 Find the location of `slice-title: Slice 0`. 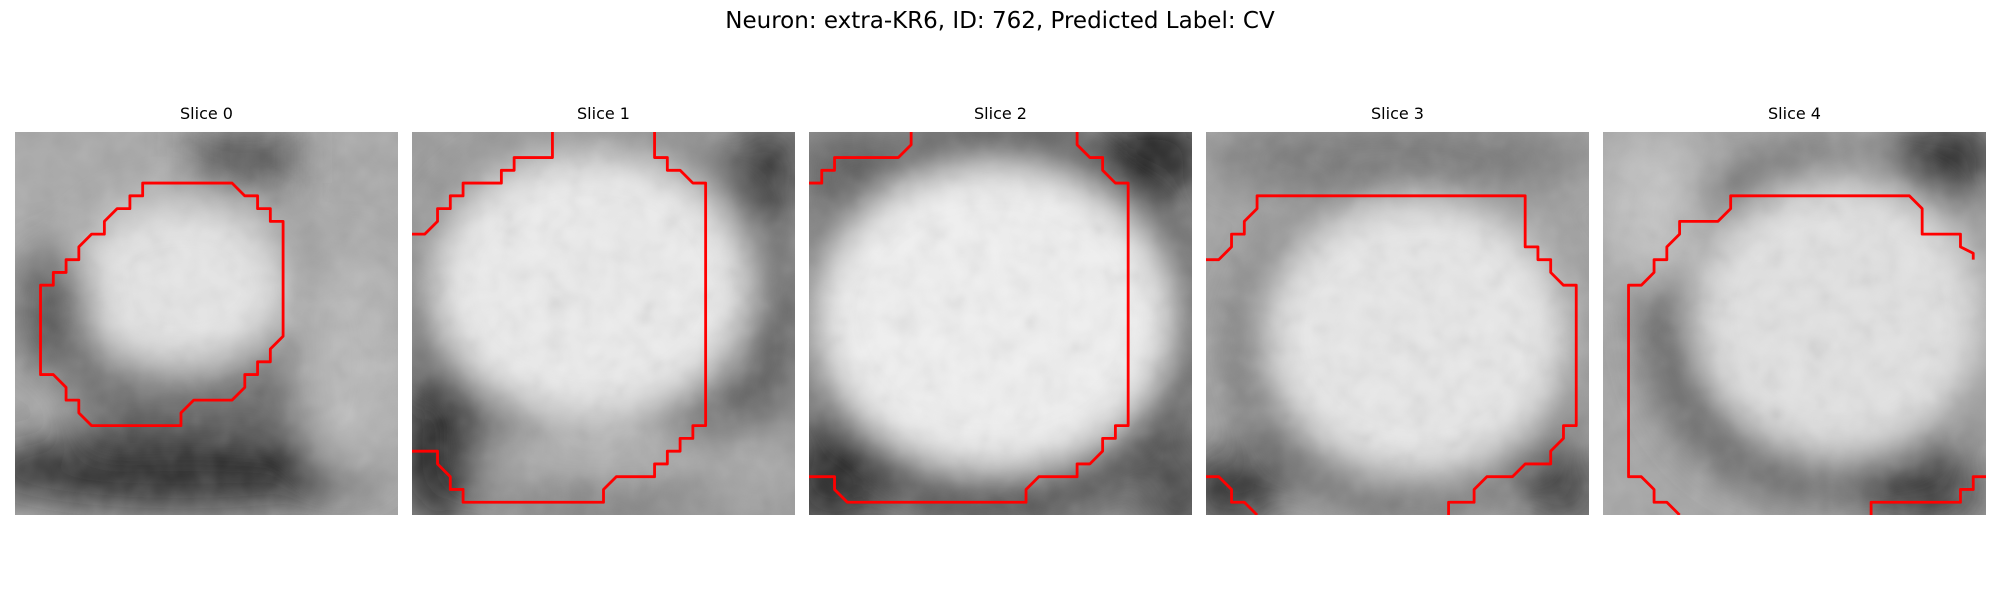

slice-title: Slice 0 is located at coordinates (206, 113).